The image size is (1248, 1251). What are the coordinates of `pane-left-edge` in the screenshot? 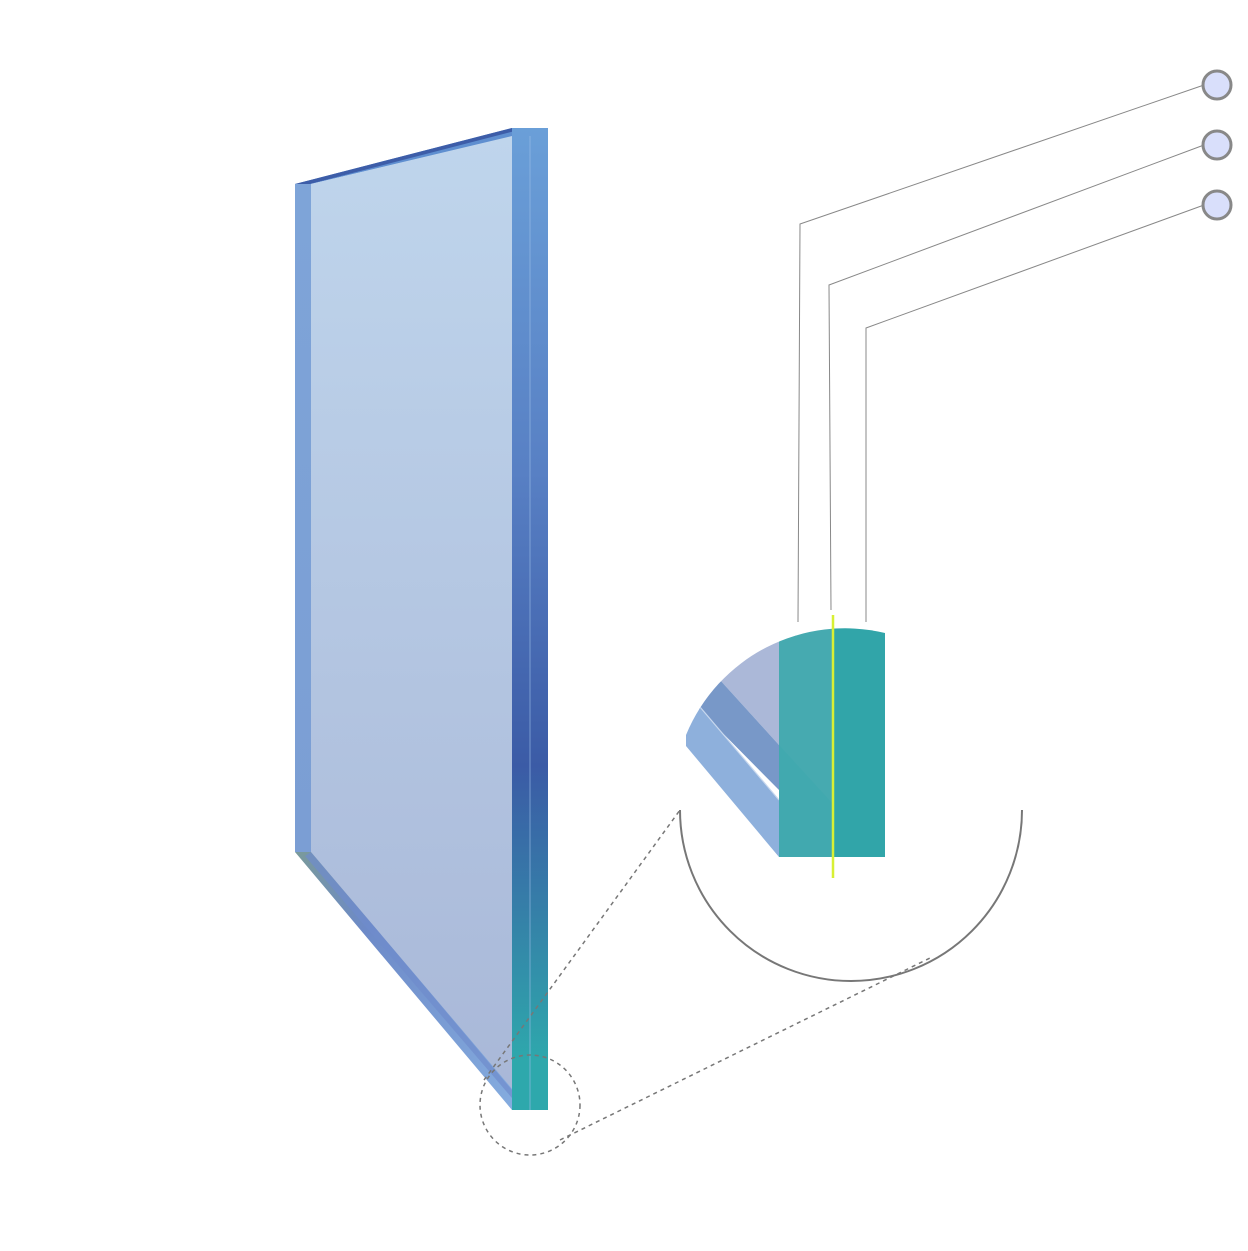 It's located at (303, 518).